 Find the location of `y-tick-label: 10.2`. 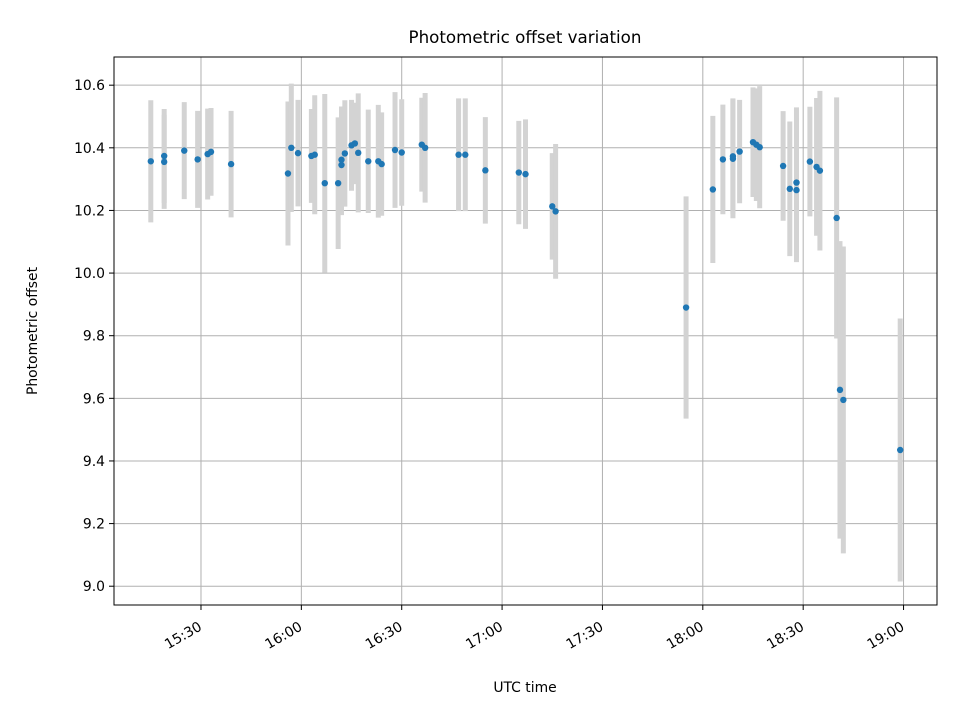

y-tick-label: 10.2 is located at coordinates (89, 211).